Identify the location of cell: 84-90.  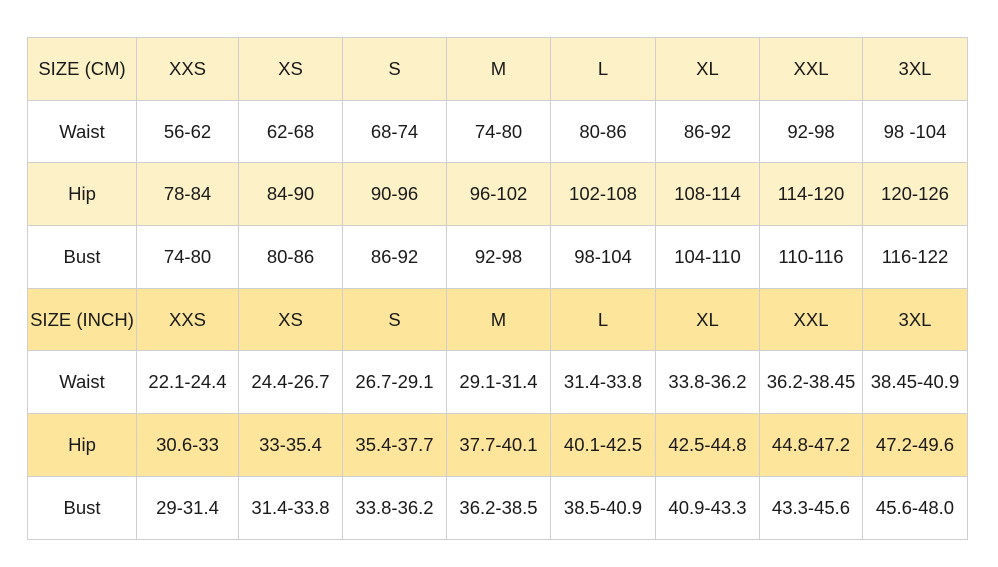
(290, 194).